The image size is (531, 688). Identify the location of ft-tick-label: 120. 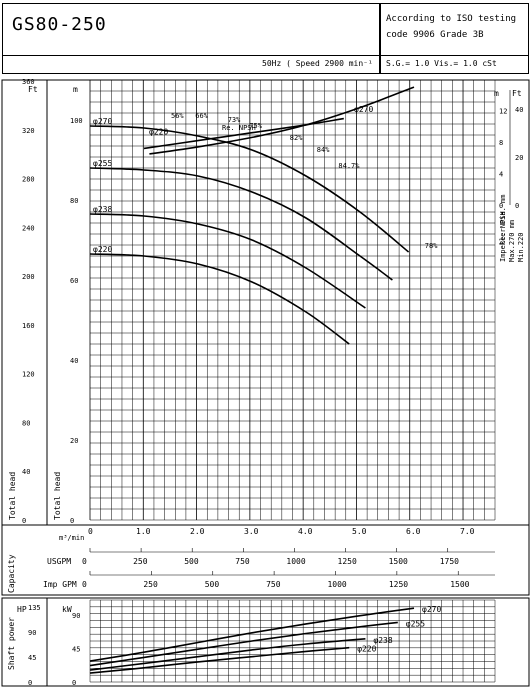
(28, 375).